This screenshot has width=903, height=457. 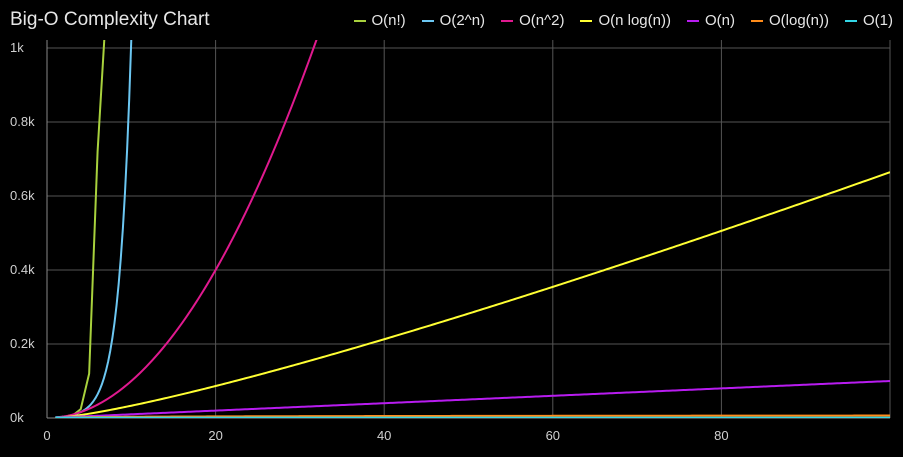 I want to click on x-tick-label: 40, so click(x=384, y=435).